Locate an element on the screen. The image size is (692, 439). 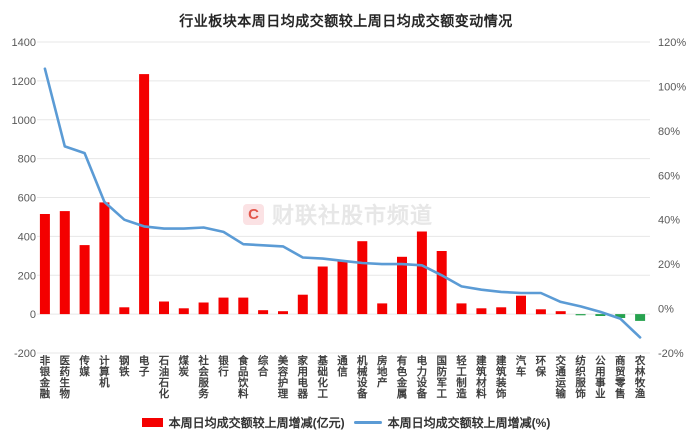
left-axis-tick: 1000 is located at coordinates (24, 121).